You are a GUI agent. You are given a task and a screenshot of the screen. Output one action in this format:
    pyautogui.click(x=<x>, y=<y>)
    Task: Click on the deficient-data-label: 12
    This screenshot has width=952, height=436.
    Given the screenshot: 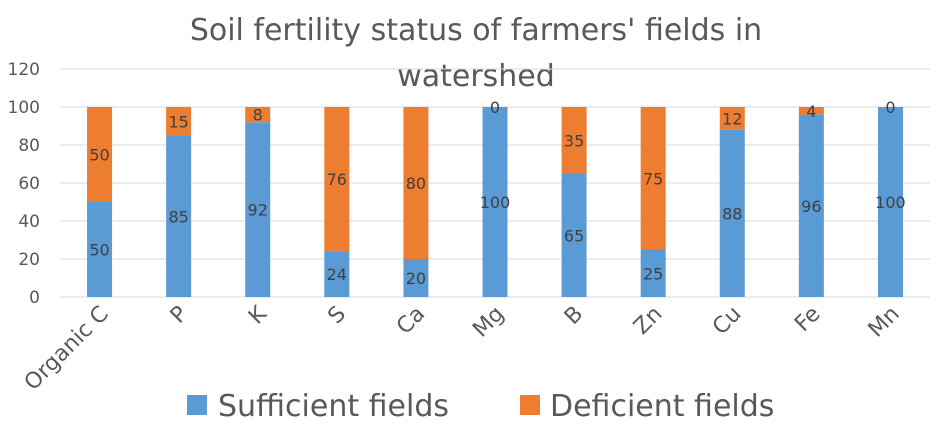 What is the action you would take?
    pyautogui.click(x=732, y=118)
    